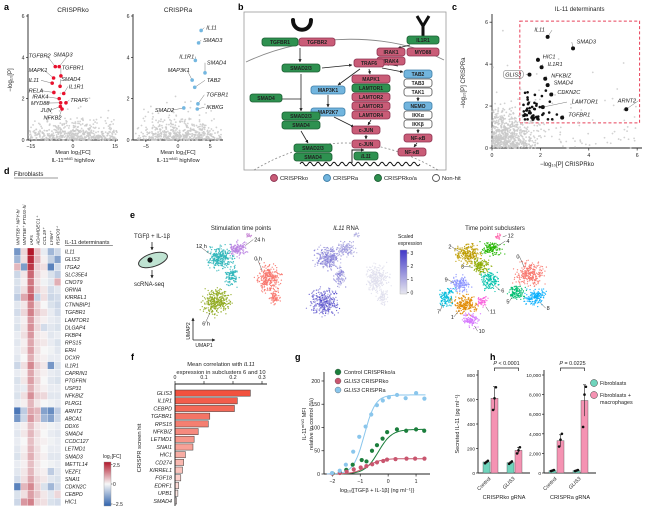  I want to click on svg-text: IAFs, so click(32, 240).